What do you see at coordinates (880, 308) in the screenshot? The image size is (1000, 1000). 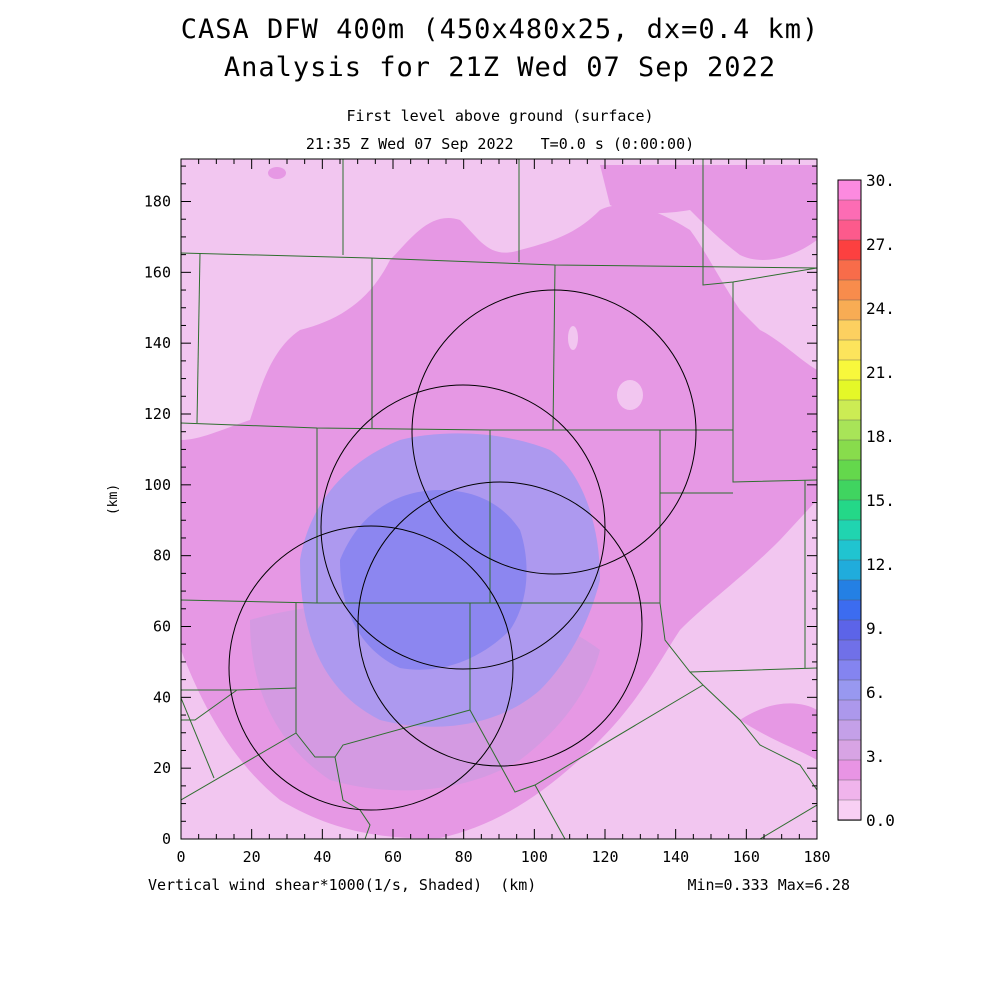 I see `colorbar-label: 24.` at bounding box center [880, 308].